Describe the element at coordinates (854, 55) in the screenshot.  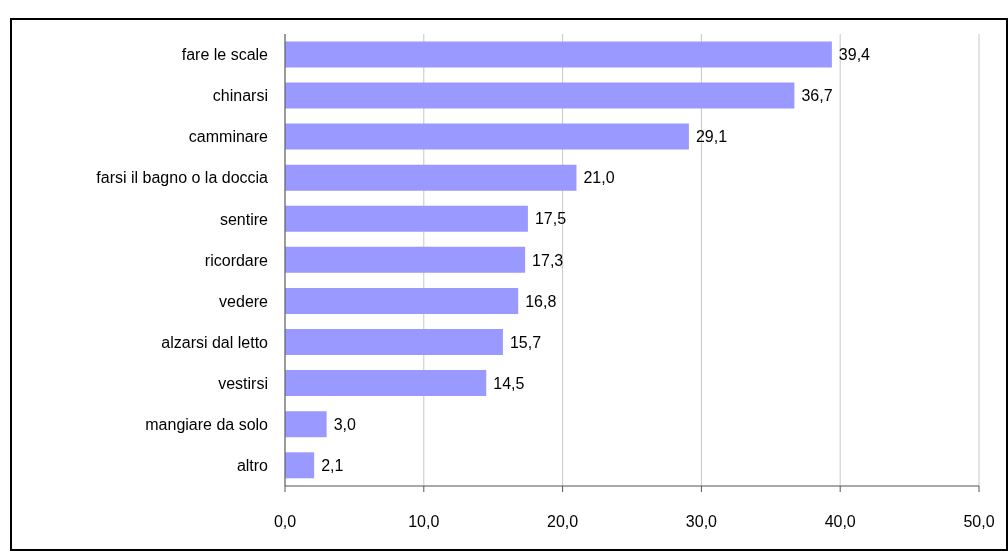
I see `data-label: 39,4` at that location.